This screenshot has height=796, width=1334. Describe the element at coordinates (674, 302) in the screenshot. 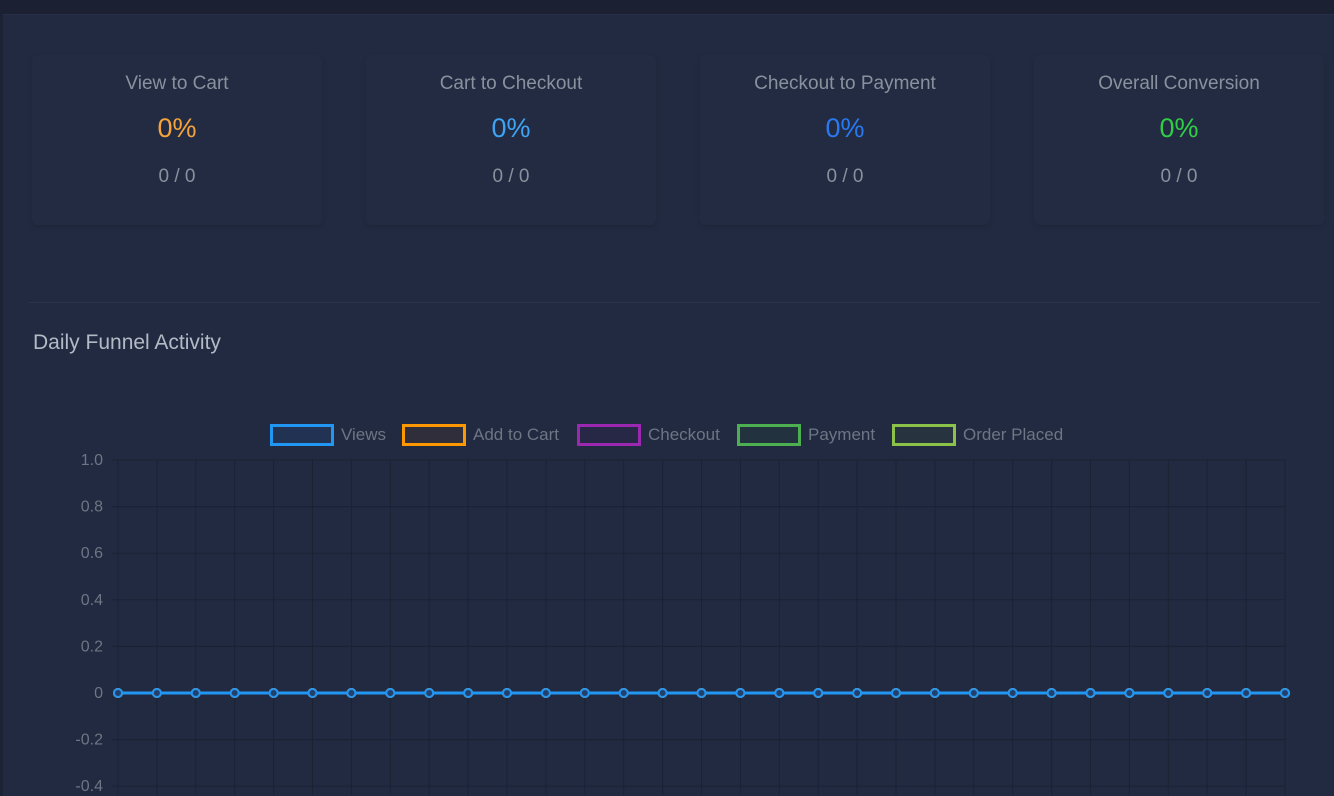

I see `divider` at that location.